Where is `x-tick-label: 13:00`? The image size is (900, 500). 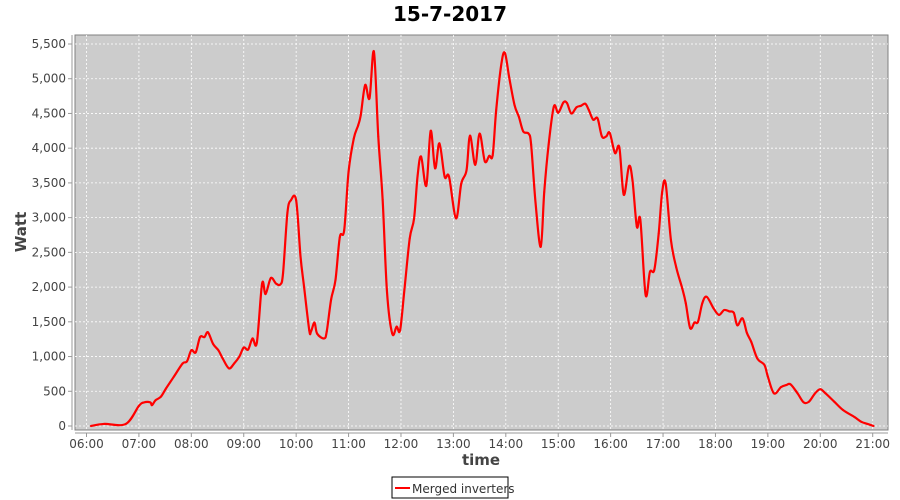
x-tick-label: 13:00 is located at coordinates (453, 444).